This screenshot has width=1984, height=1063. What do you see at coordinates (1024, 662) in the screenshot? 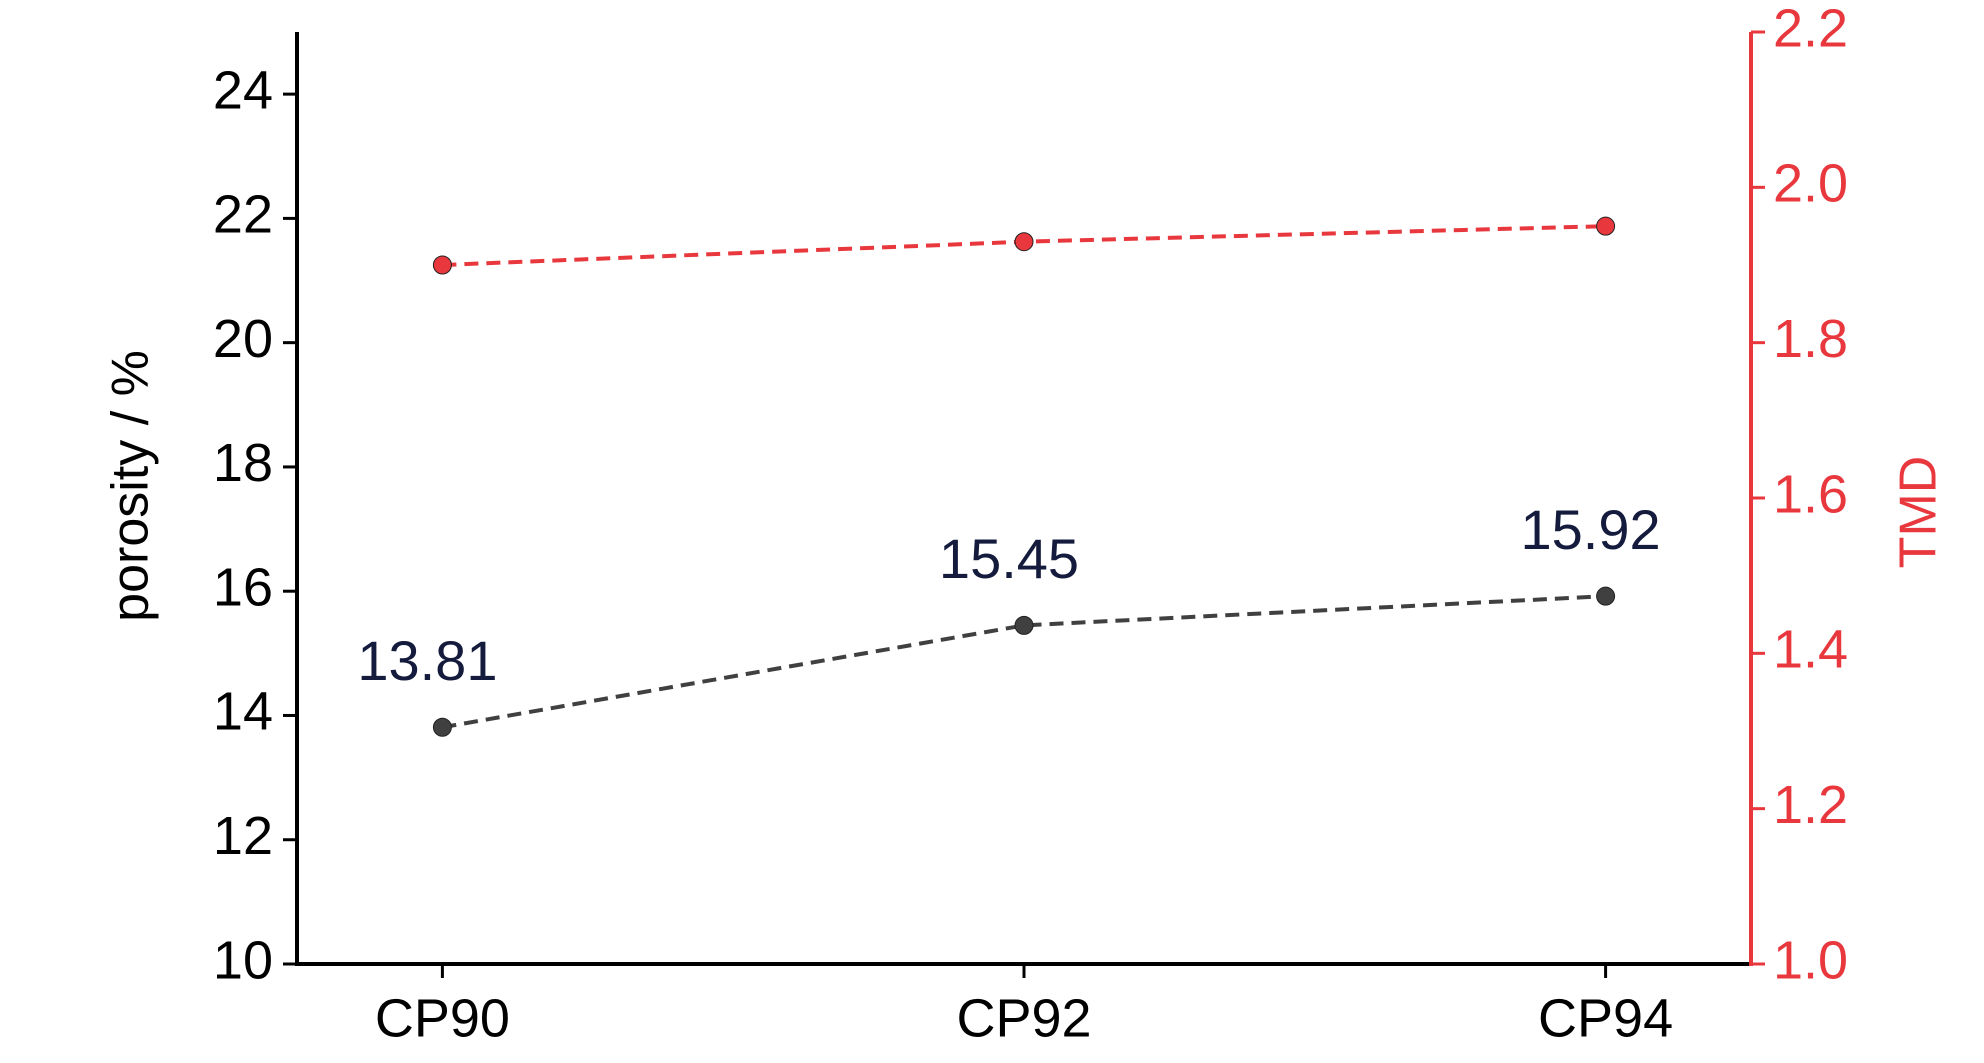
I see `series-line` at bounding box center [1024, 662].